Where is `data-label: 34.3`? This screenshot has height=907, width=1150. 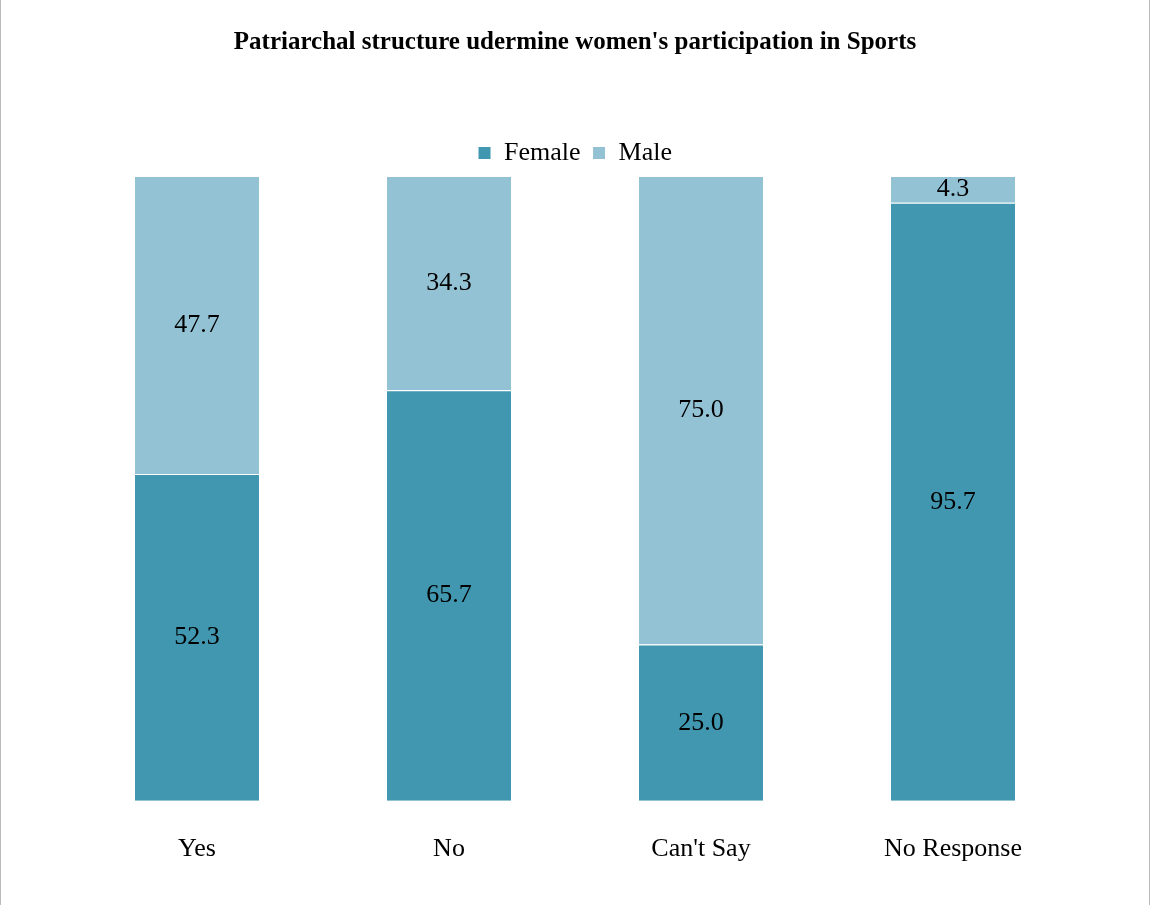 data-label: 34.3 is located at coordinates (449, 281).